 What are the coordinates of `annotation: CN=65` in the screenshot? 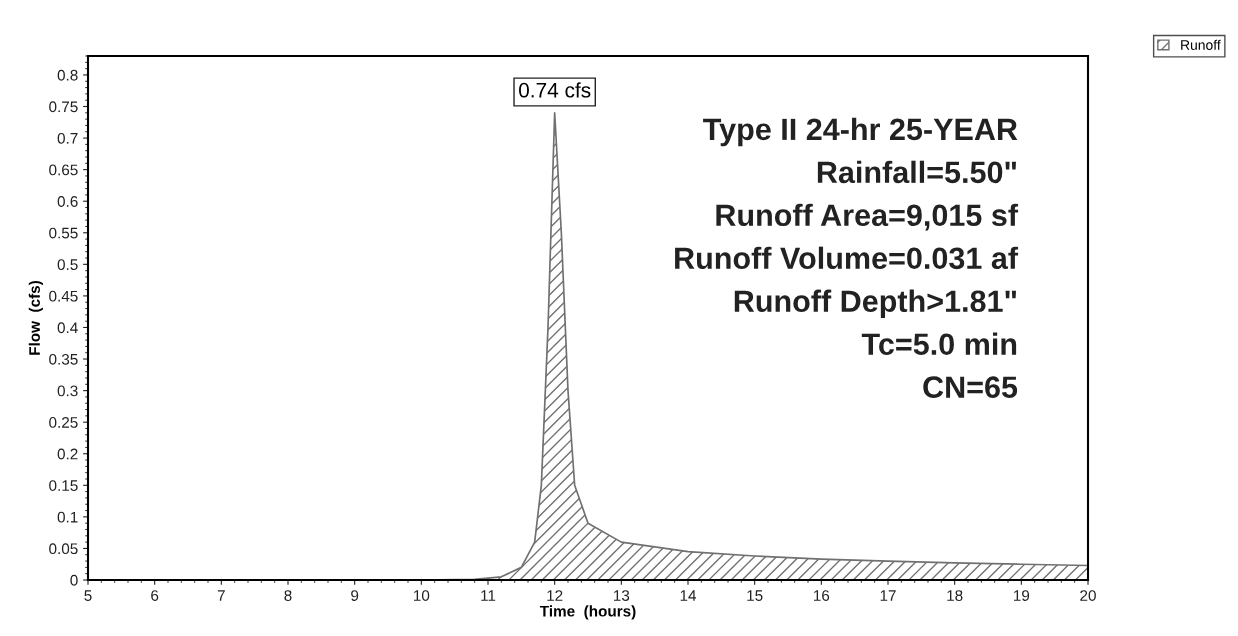 It's located at (970, 387).